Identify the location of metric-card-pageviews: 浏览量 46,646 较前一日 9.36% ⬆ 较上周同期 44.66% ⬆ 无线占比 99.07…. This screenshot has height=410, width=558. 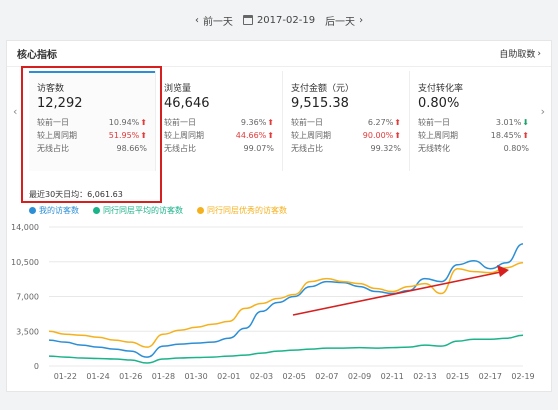
(219, 121).